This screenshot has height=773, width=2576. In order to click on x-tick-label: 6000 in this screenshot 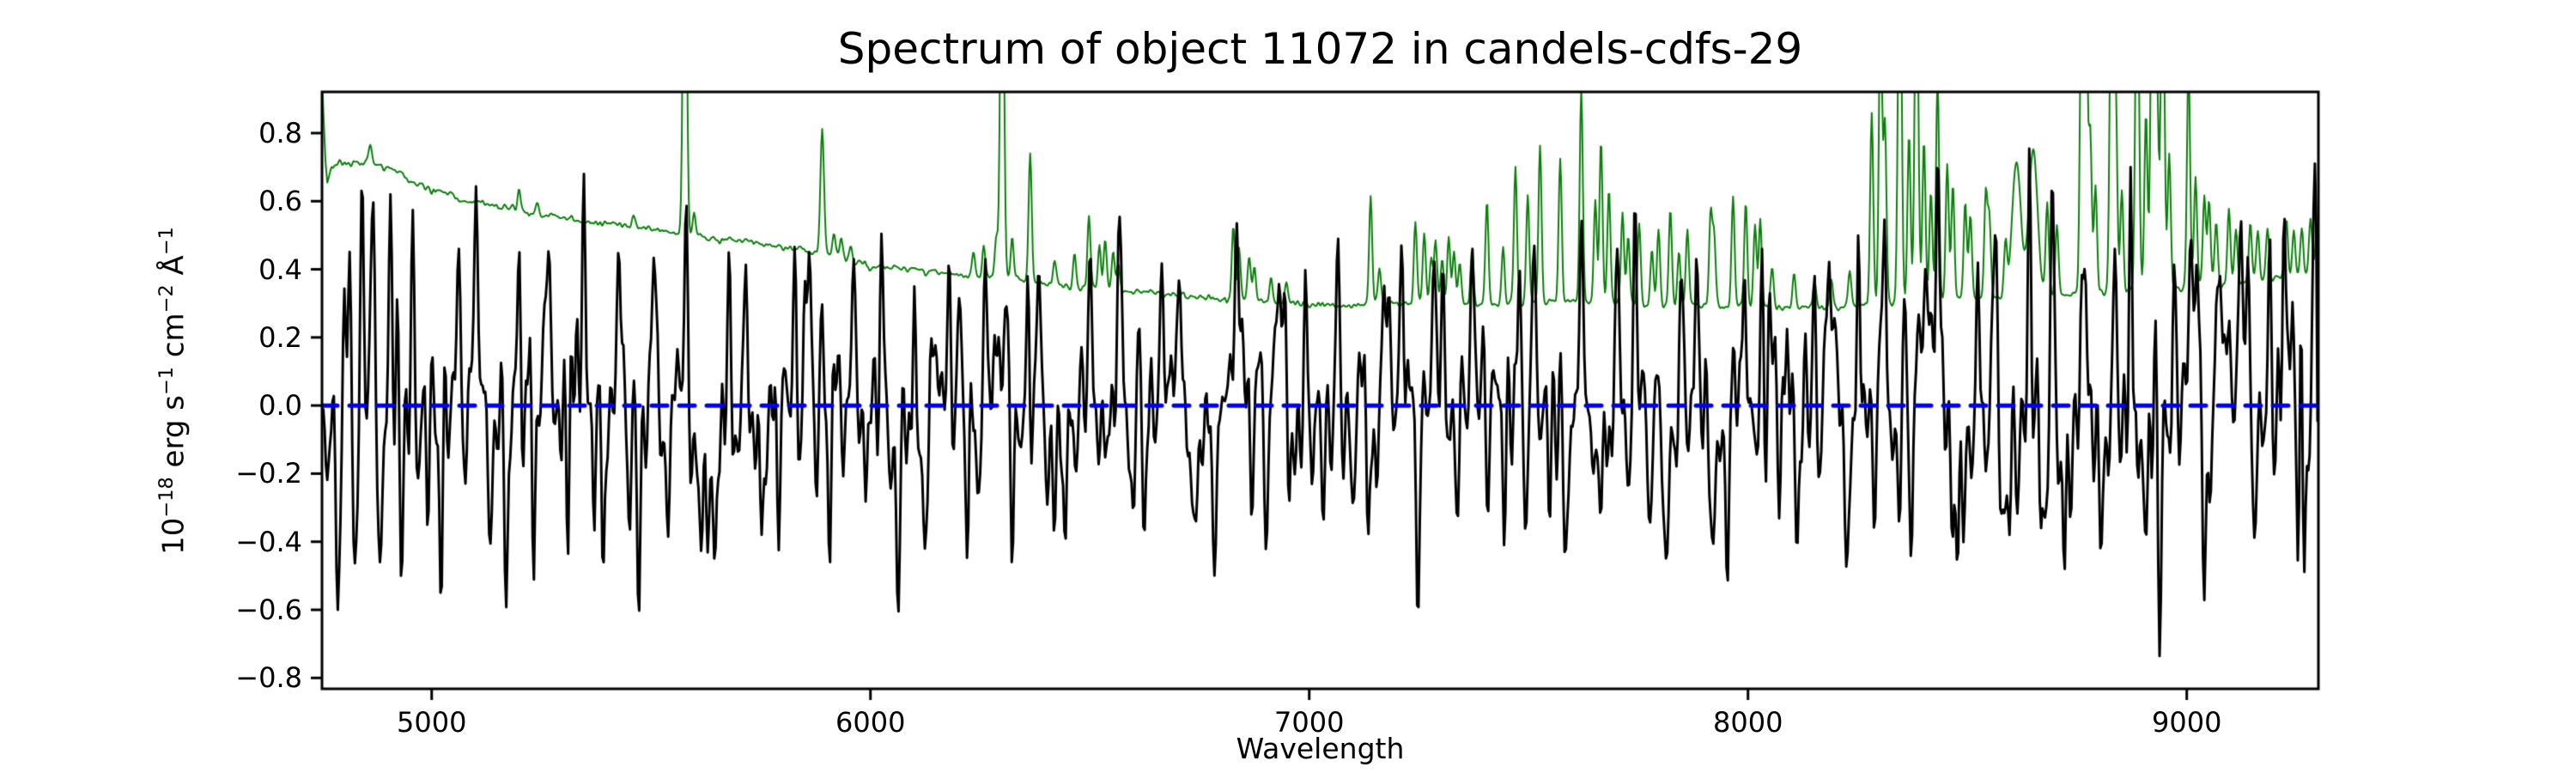, I will do `click(870, 722)`.